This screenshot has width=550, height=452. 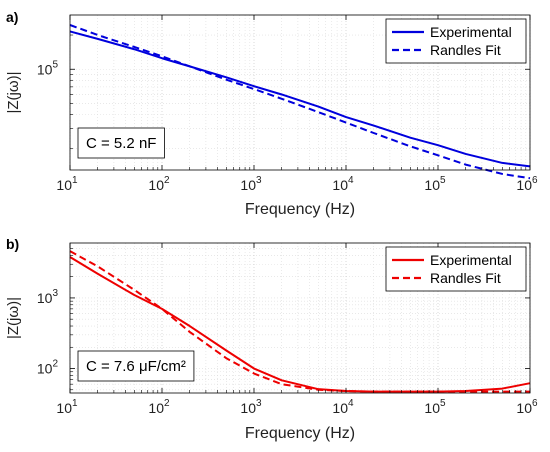 What do you see at coordinates (48, 368) in the screenshot?
I see `y-tick-label: 10²` at bounding box center [48, 368].